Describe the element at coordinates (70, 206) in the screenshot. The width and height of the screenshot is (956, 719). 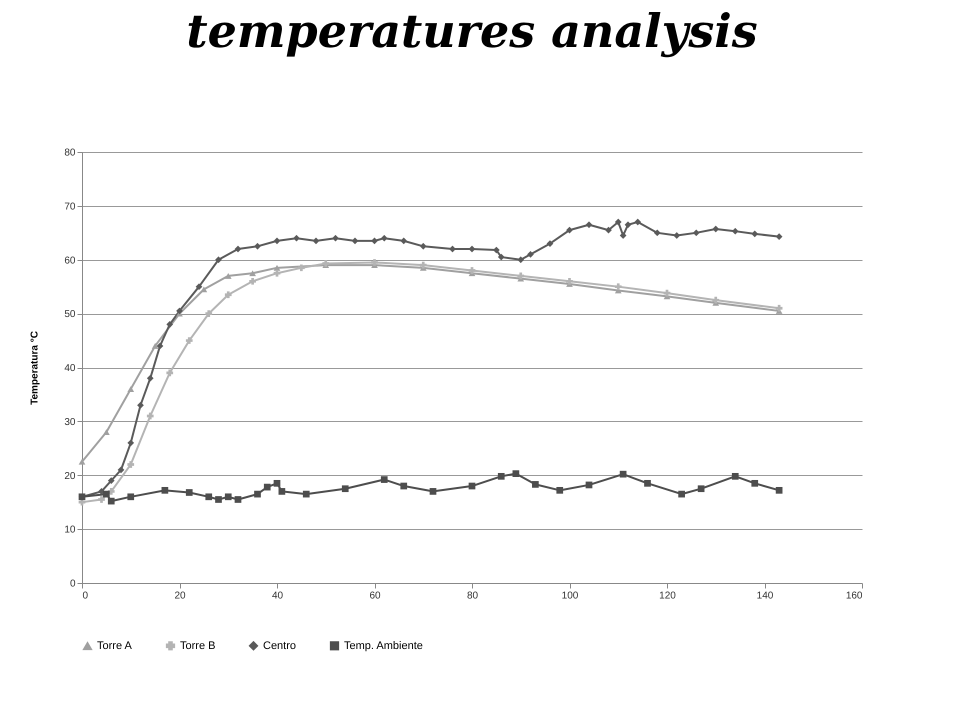
I see `y-tick-label: 70` at that location.